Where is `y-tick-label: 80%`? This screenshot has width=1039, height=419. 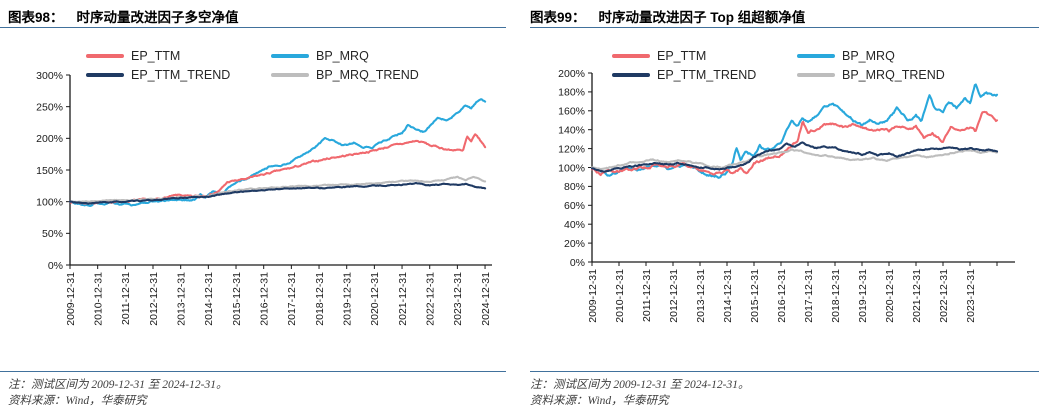 y-tick-label: 80% is located at coordinates (574, 187).